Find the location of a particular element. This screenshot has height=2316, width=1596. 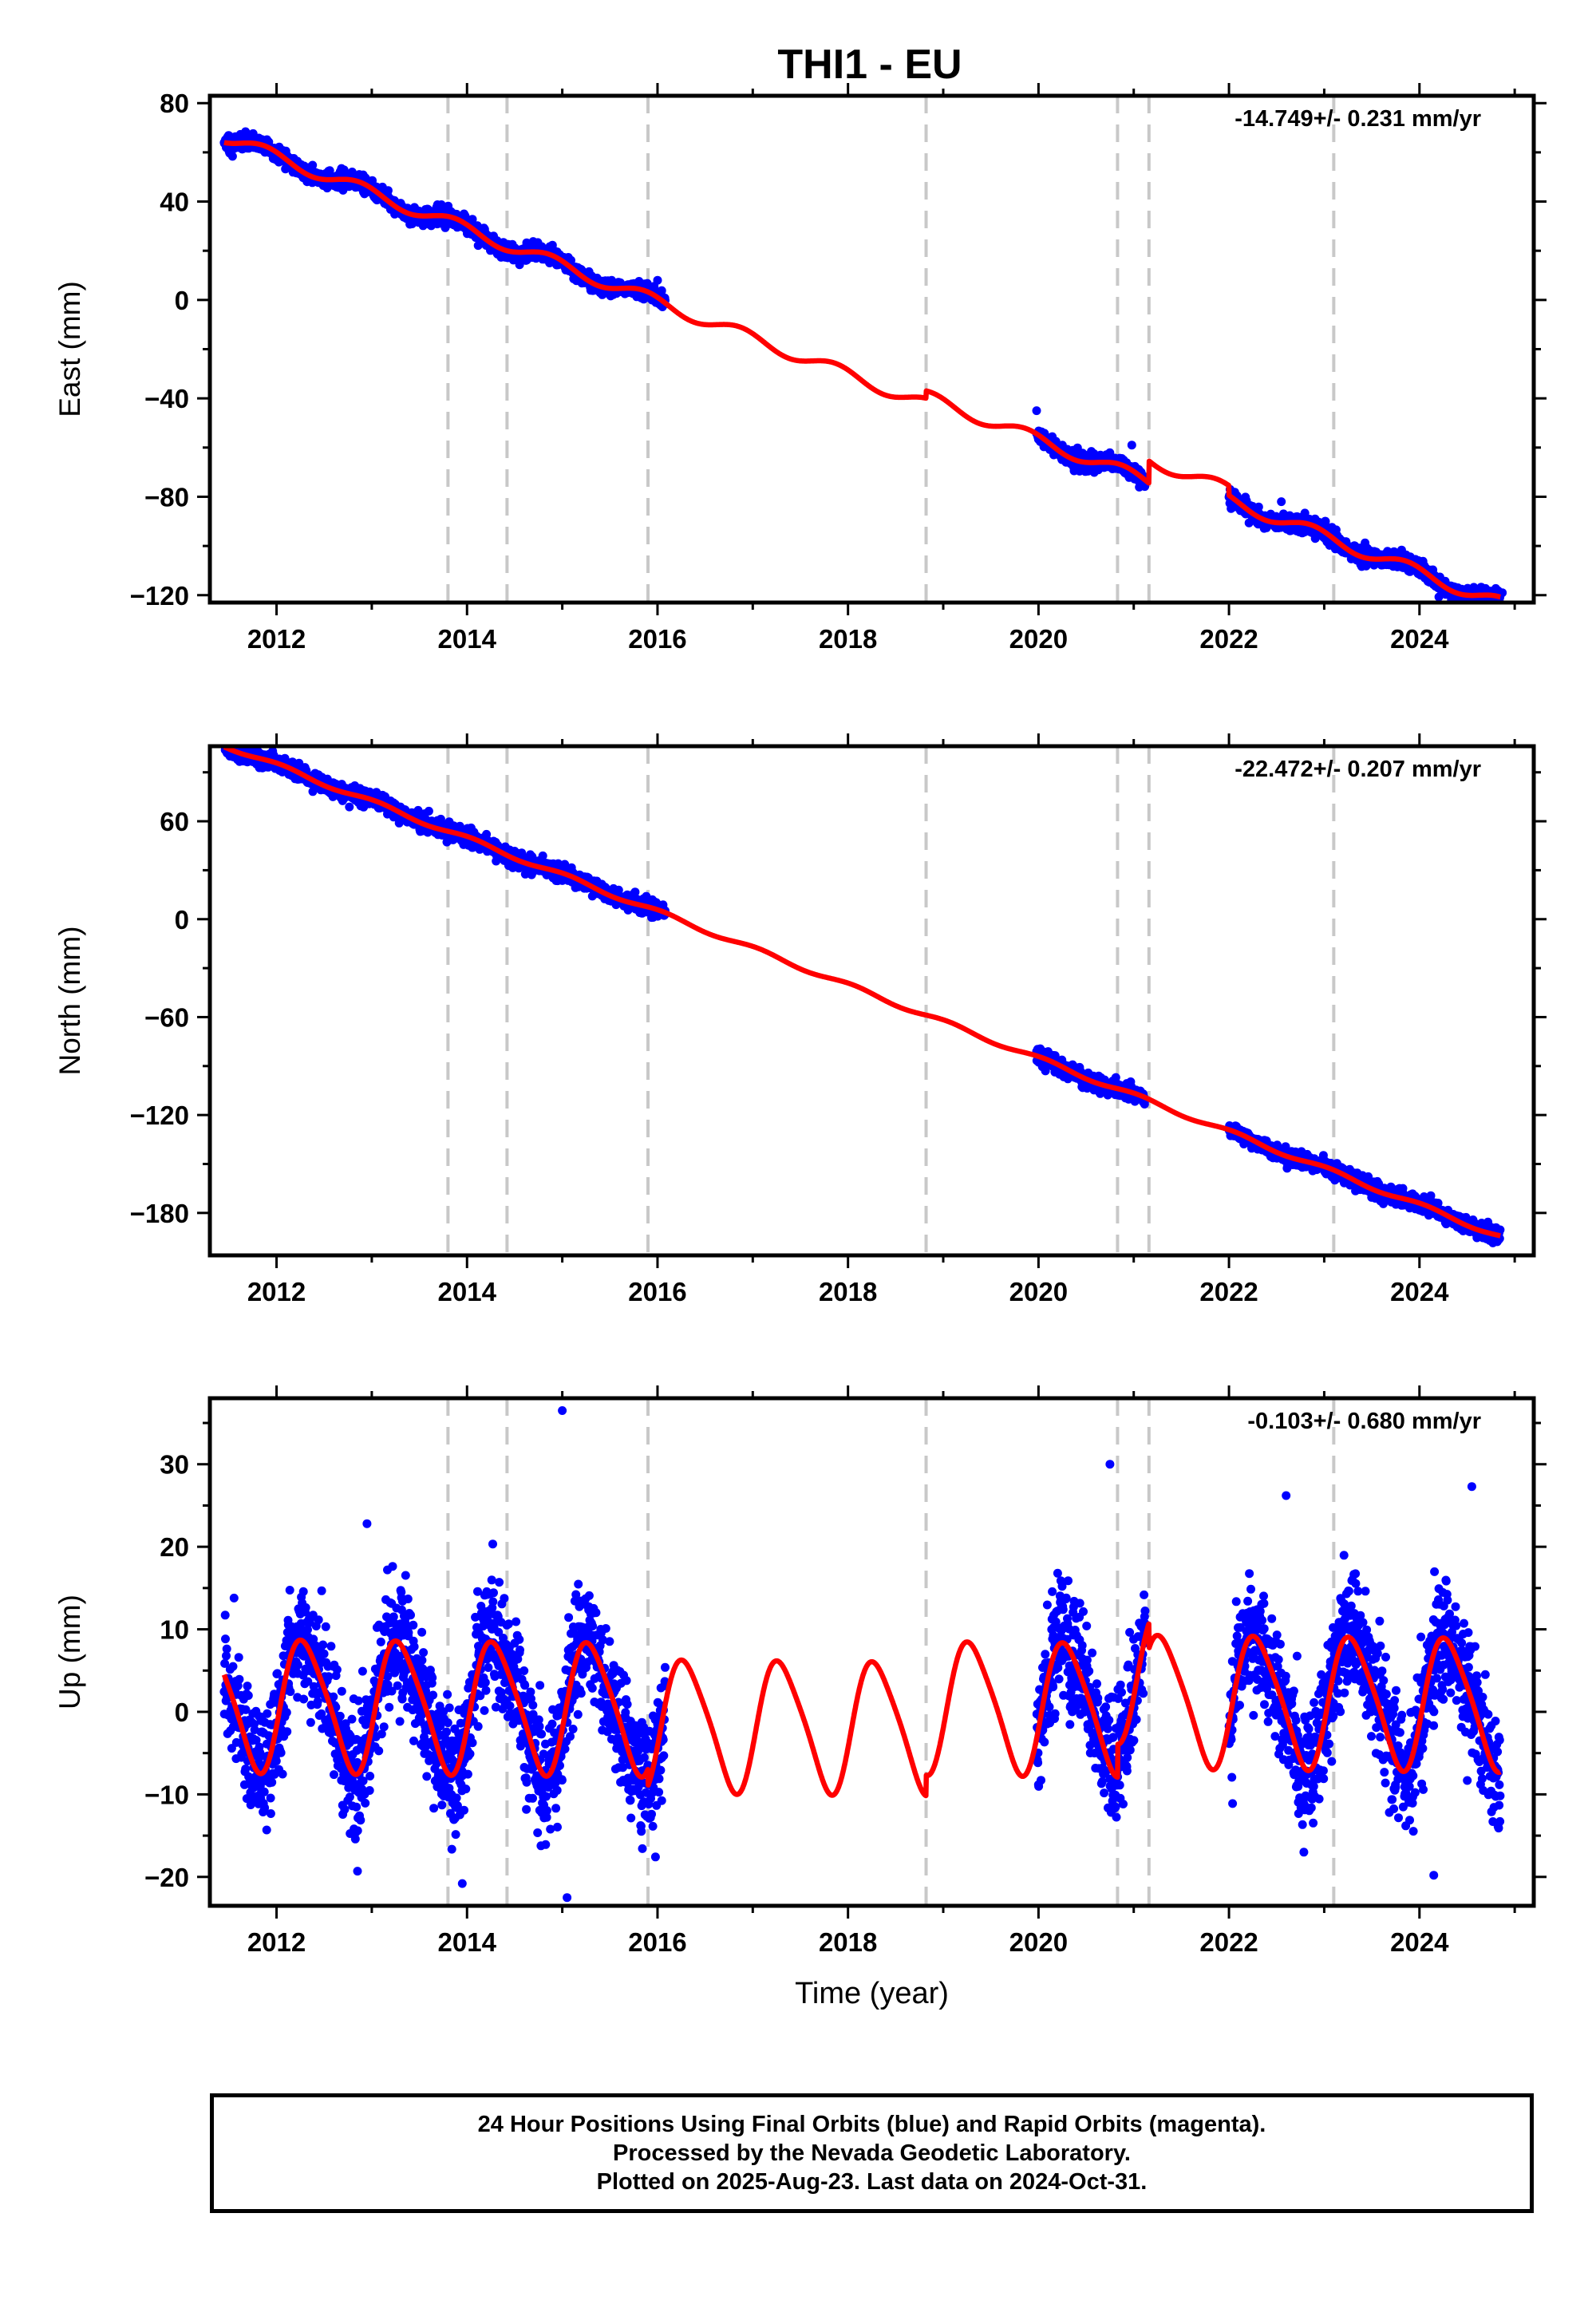

east-x-tick-label: 2022 is located at coordinates (1228, 639).